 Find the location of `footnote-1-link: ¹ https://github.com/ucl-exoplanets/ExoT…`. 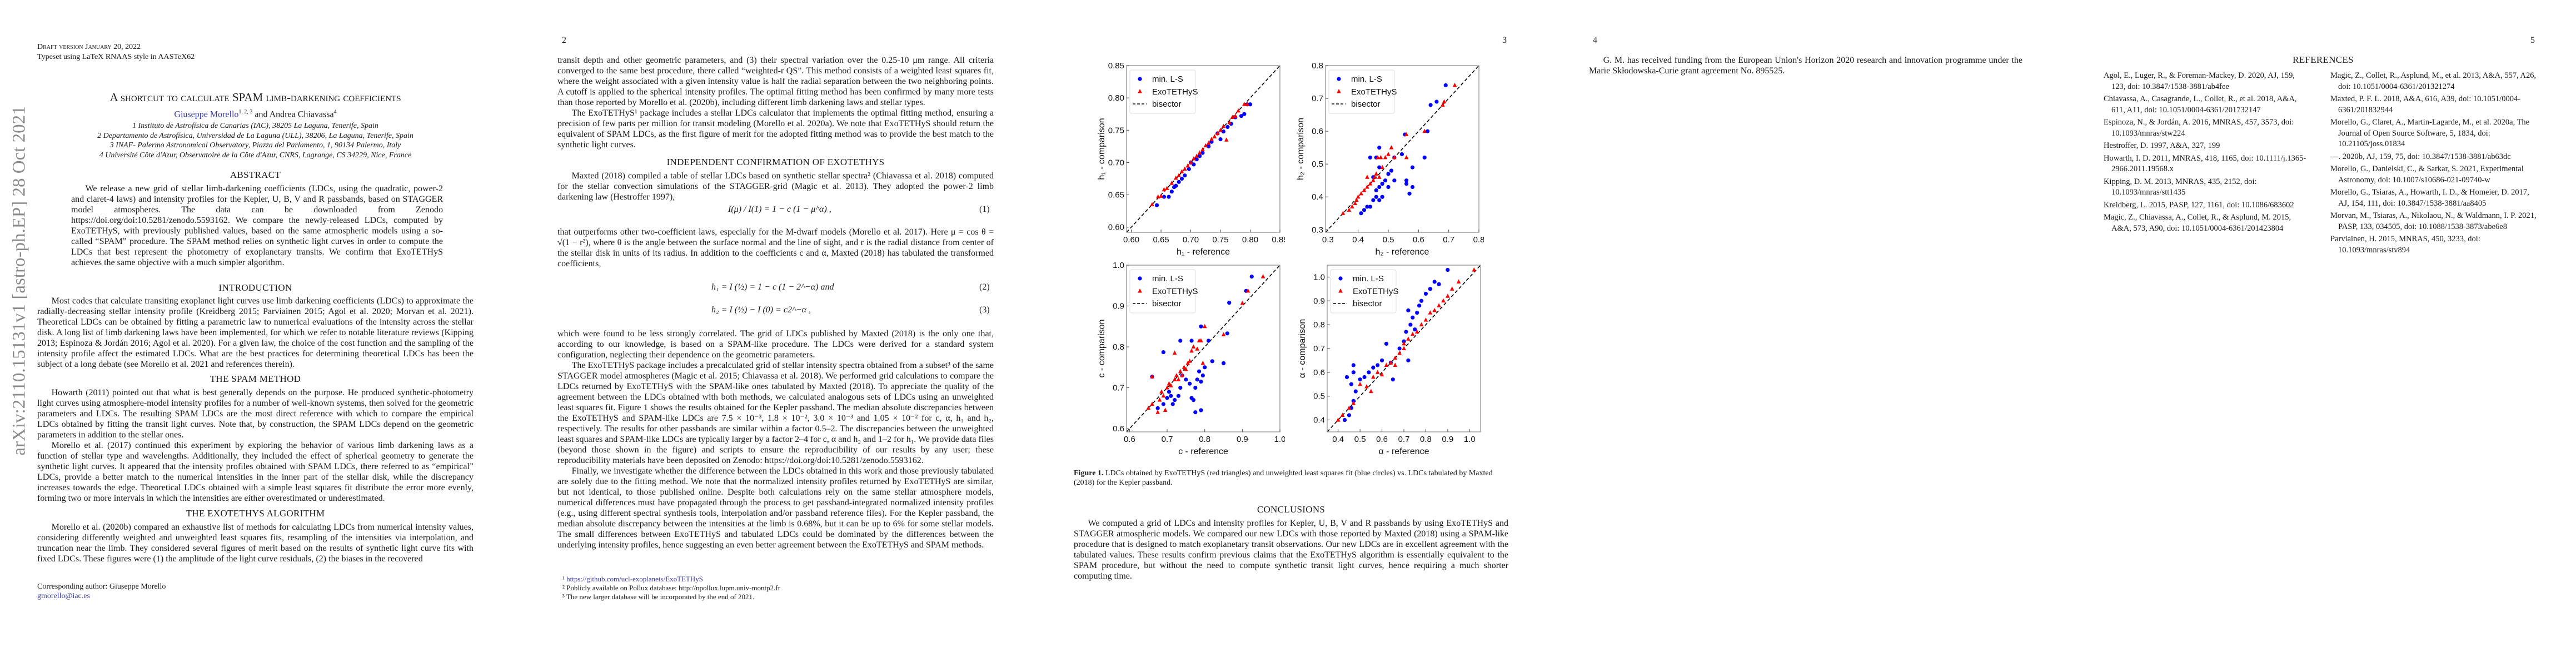

footnote-1-link: ¹ https://github.com/ucl-exoplanets/ExoT… is located at coordinates (633, 579).